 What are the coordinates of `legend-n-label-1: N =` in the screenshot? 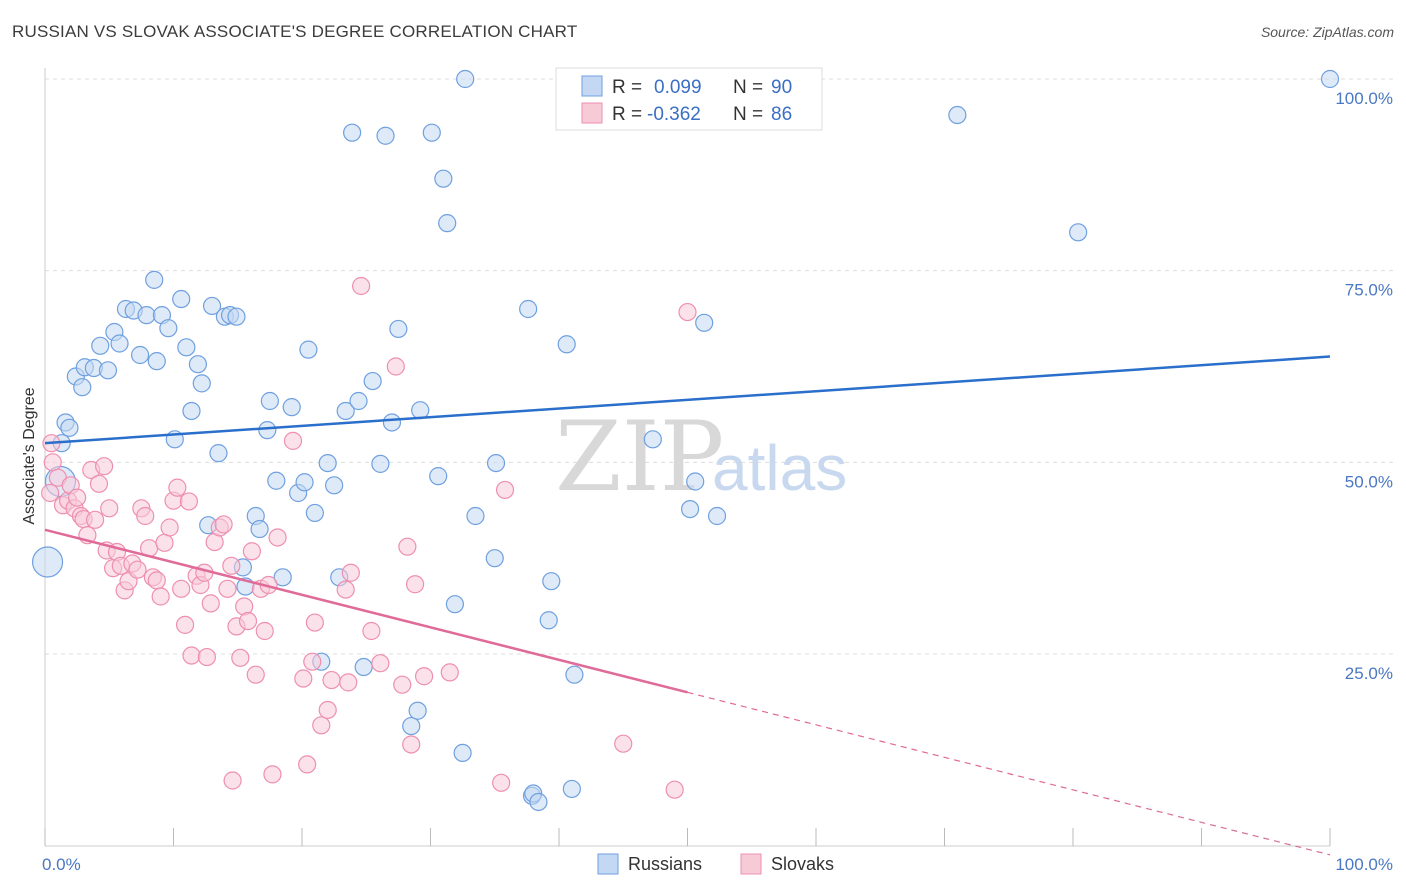 It's located at (748, 87).